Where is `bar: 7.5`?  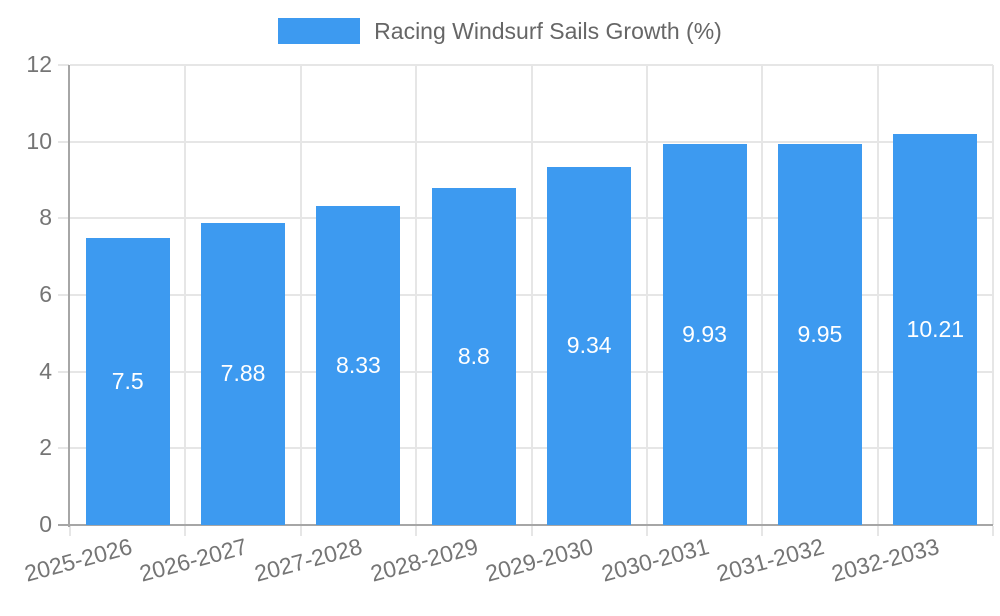
bar: 7.5 is located at coordinates (127, 381).